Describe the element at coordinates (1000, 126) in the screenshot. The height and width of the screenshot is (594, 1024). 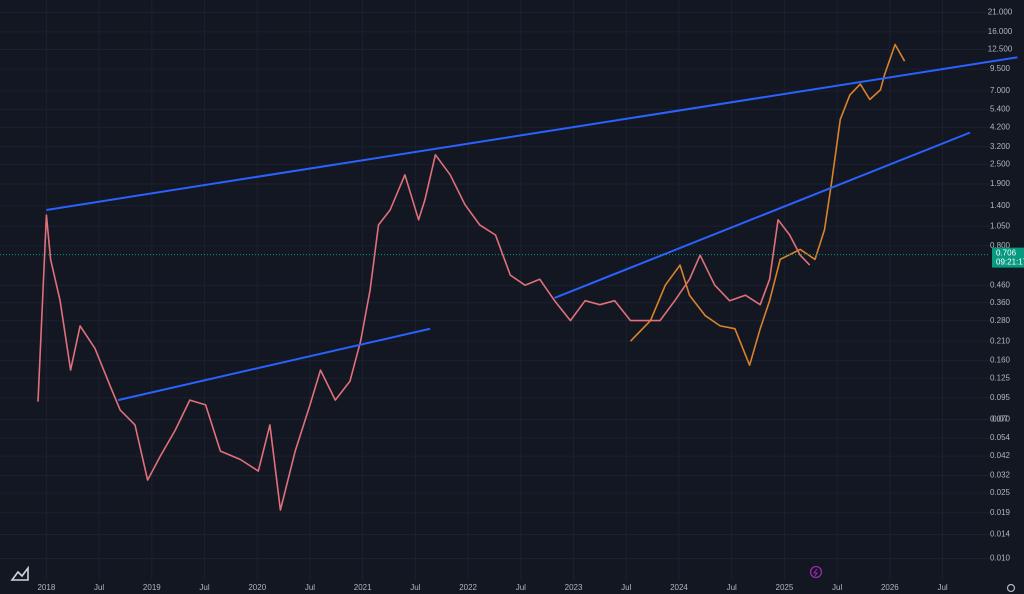
I see `y-tick-label: 4.200` at that location.